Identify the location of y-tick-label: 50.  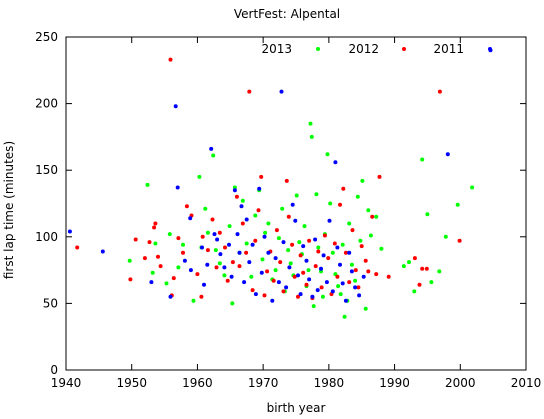
(50, 303).